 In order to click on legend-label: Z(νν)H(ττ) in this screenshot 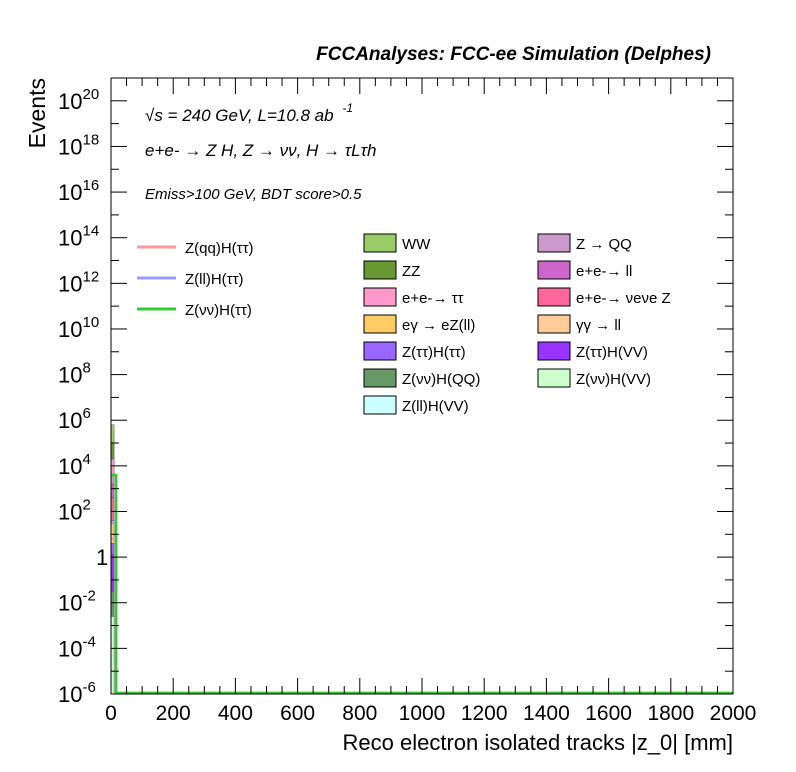, I will do `click(218, 310)`.